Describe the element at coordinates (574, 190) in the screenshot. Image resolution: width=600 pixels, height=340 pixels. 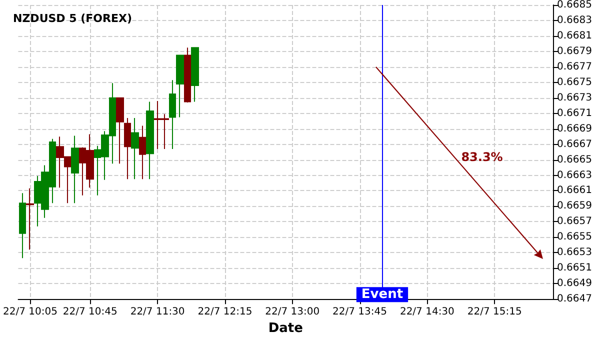
I see `y-tick-label: 0.6661` at that location.